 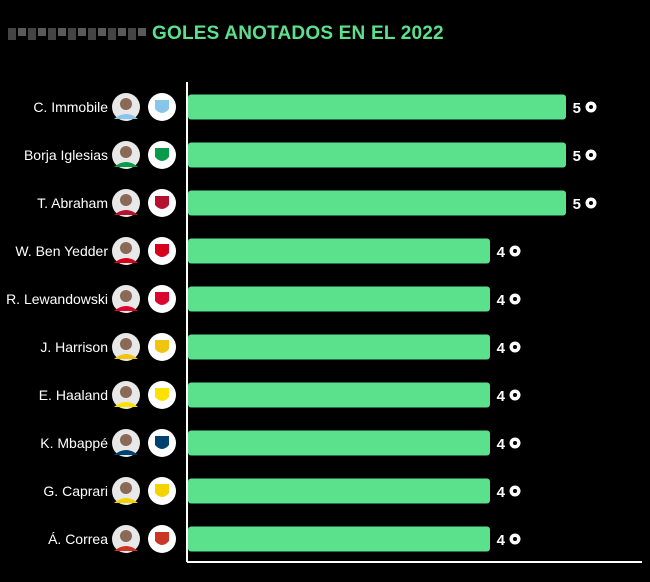 I want to click on monaco-crest-icon, so click(x=162, y=251).